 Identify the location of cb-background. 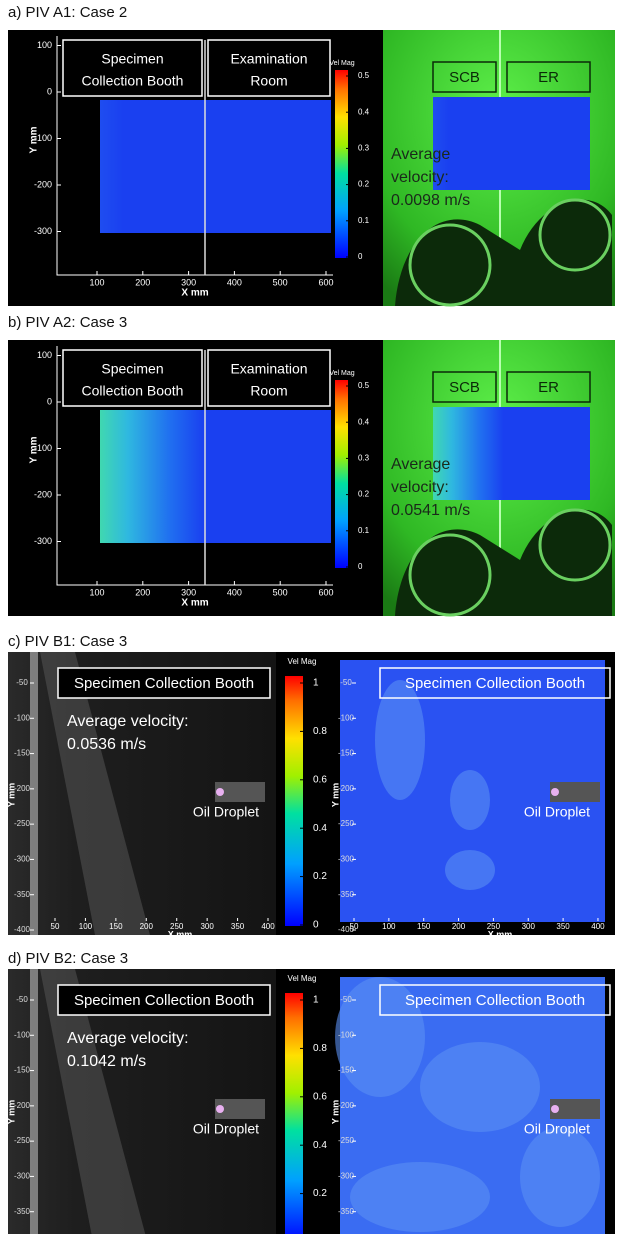
(304, 793).